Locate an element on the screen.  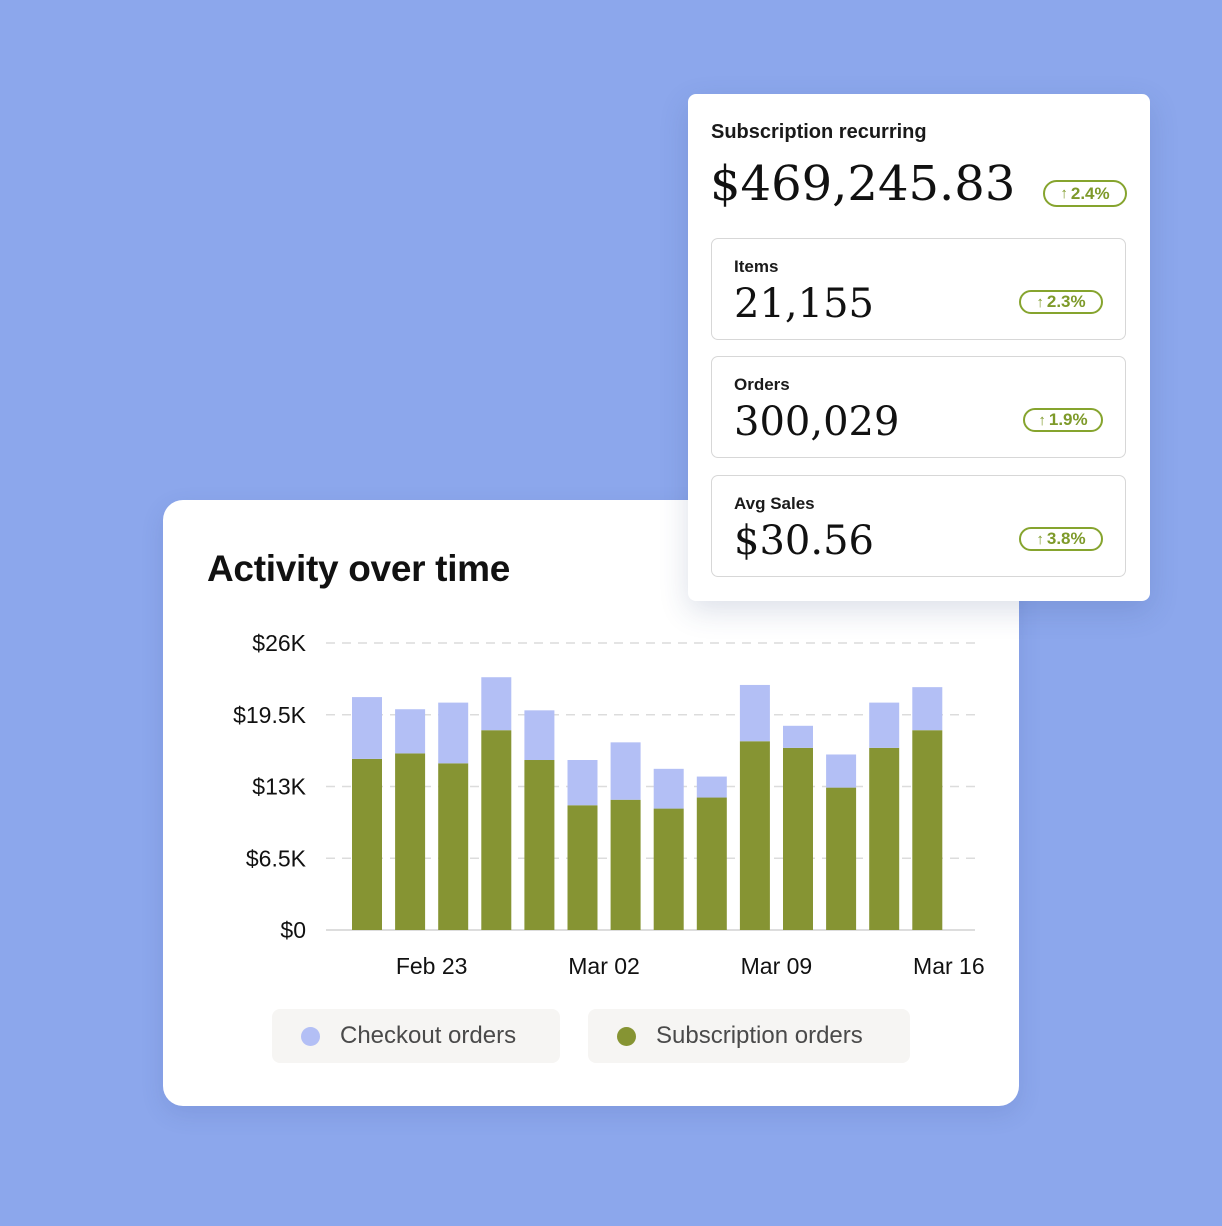
x-tick-label: Mar 02 is located at coordinates (604, 966).